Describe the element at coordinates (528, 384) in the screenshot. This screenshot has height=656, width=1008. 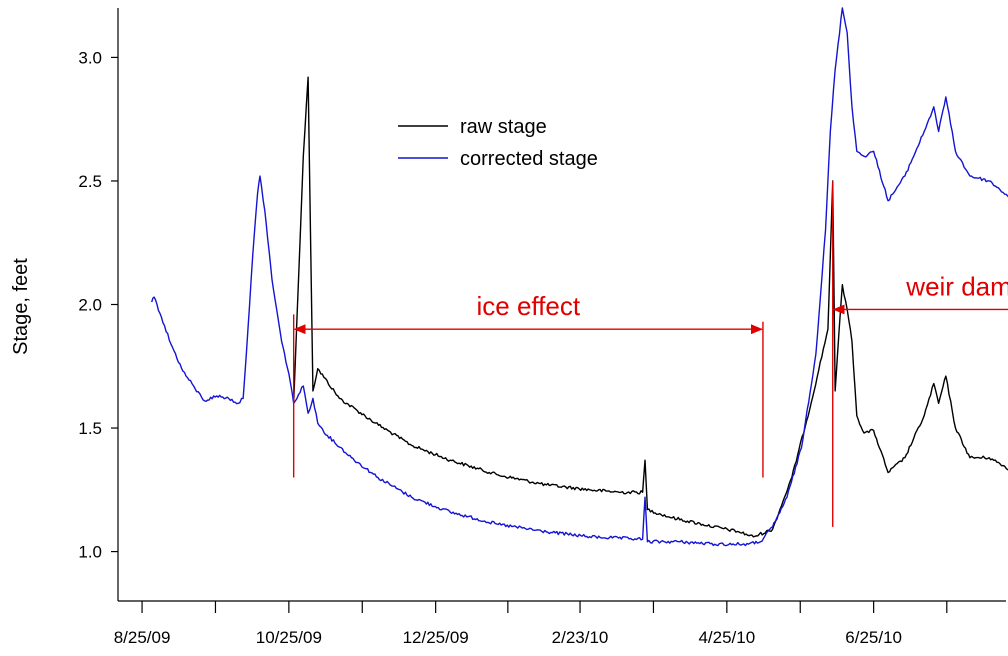
I see `annotation-ice-effect: ice effect` at that location.